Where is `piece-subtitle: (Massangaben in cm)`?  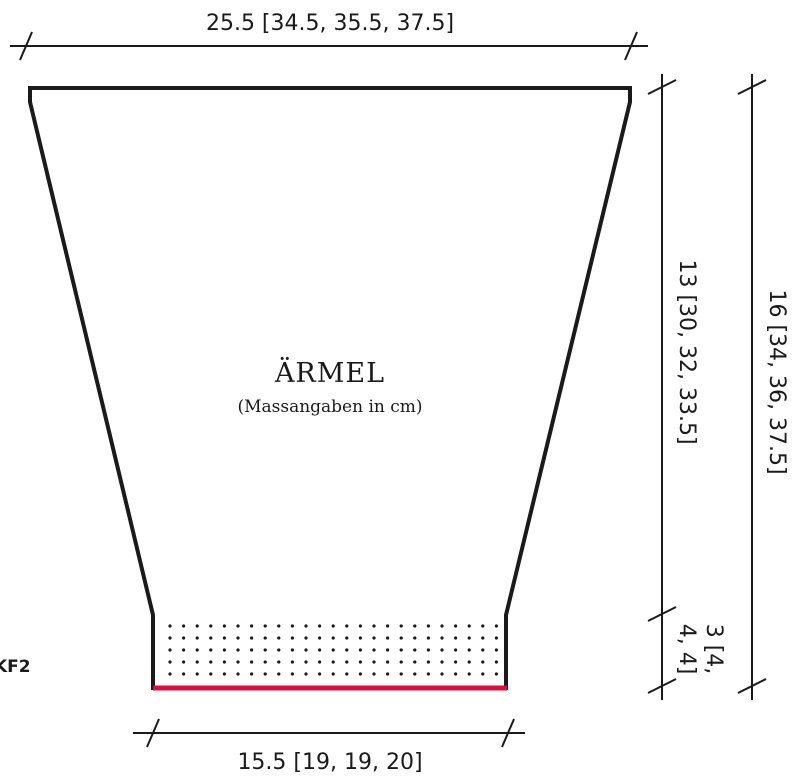
piece-subtitle: (Massangaben in cm) is located at coordinates (329, 407).